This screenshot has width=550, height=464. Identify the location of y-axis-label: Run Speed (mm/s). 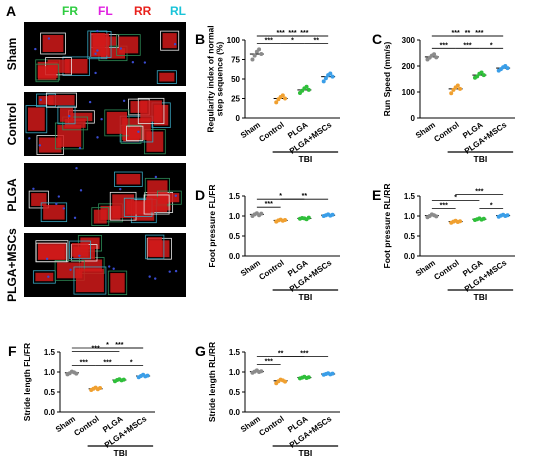
(387, 79).